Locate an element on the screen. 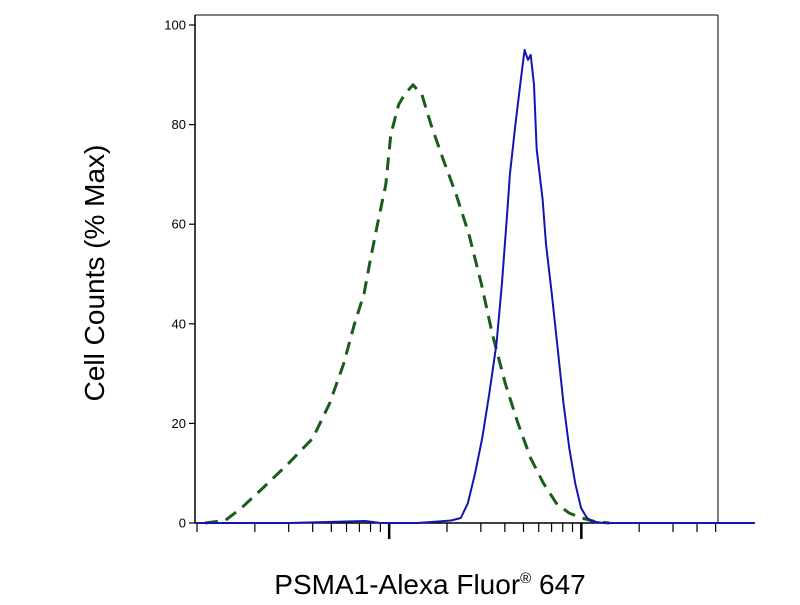 Image resolution: width=800 pixels, height=605 pixels. y-tick-label: 0 is located at coordinates (182, 523).